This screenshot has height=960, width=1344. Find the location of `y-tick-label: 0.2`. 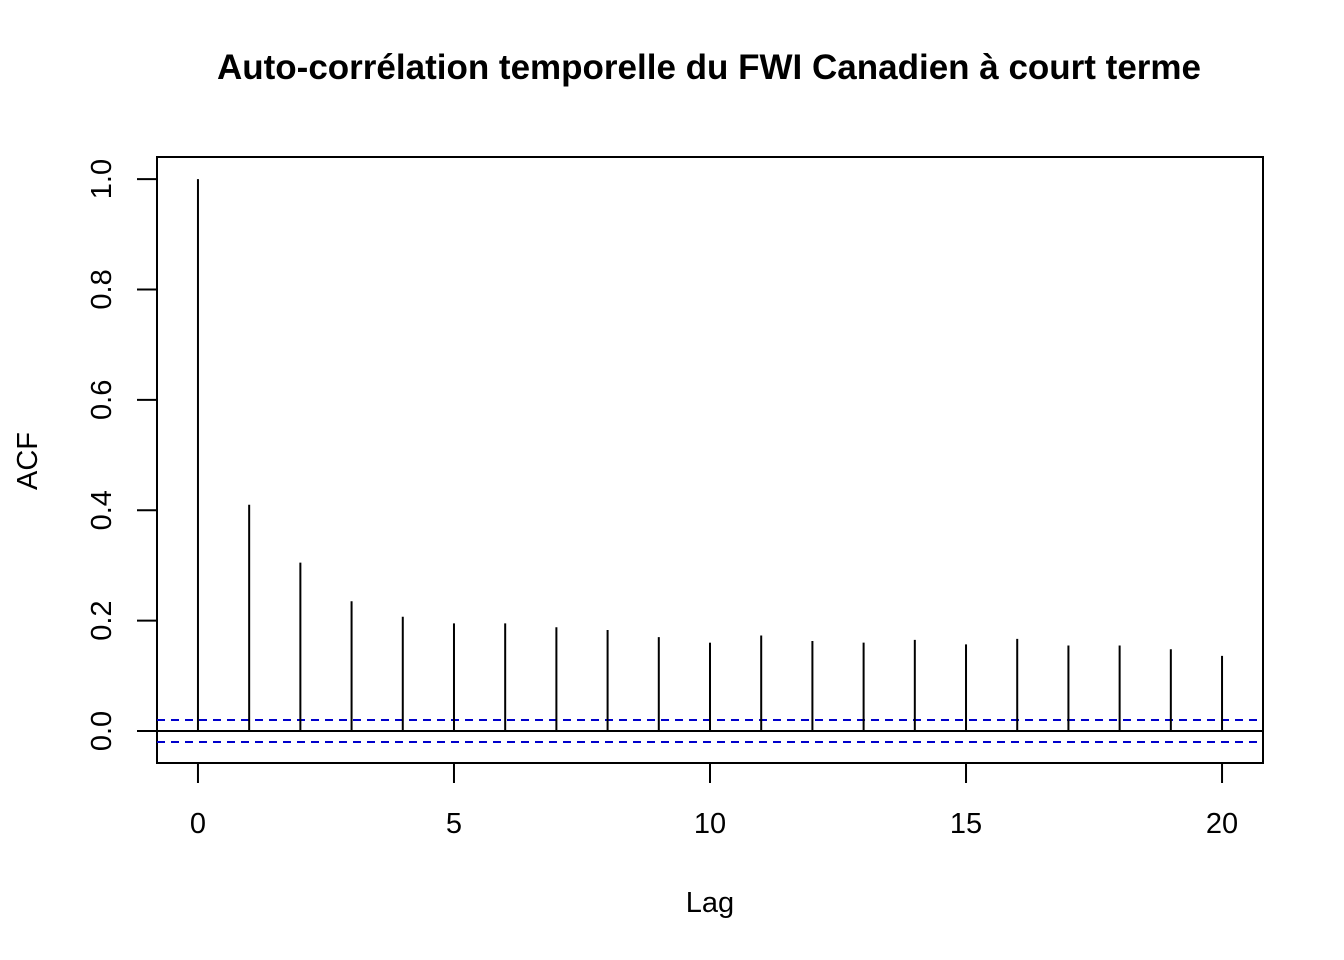

y-tick-label: 0.2 is located at coordinates (102, 620).